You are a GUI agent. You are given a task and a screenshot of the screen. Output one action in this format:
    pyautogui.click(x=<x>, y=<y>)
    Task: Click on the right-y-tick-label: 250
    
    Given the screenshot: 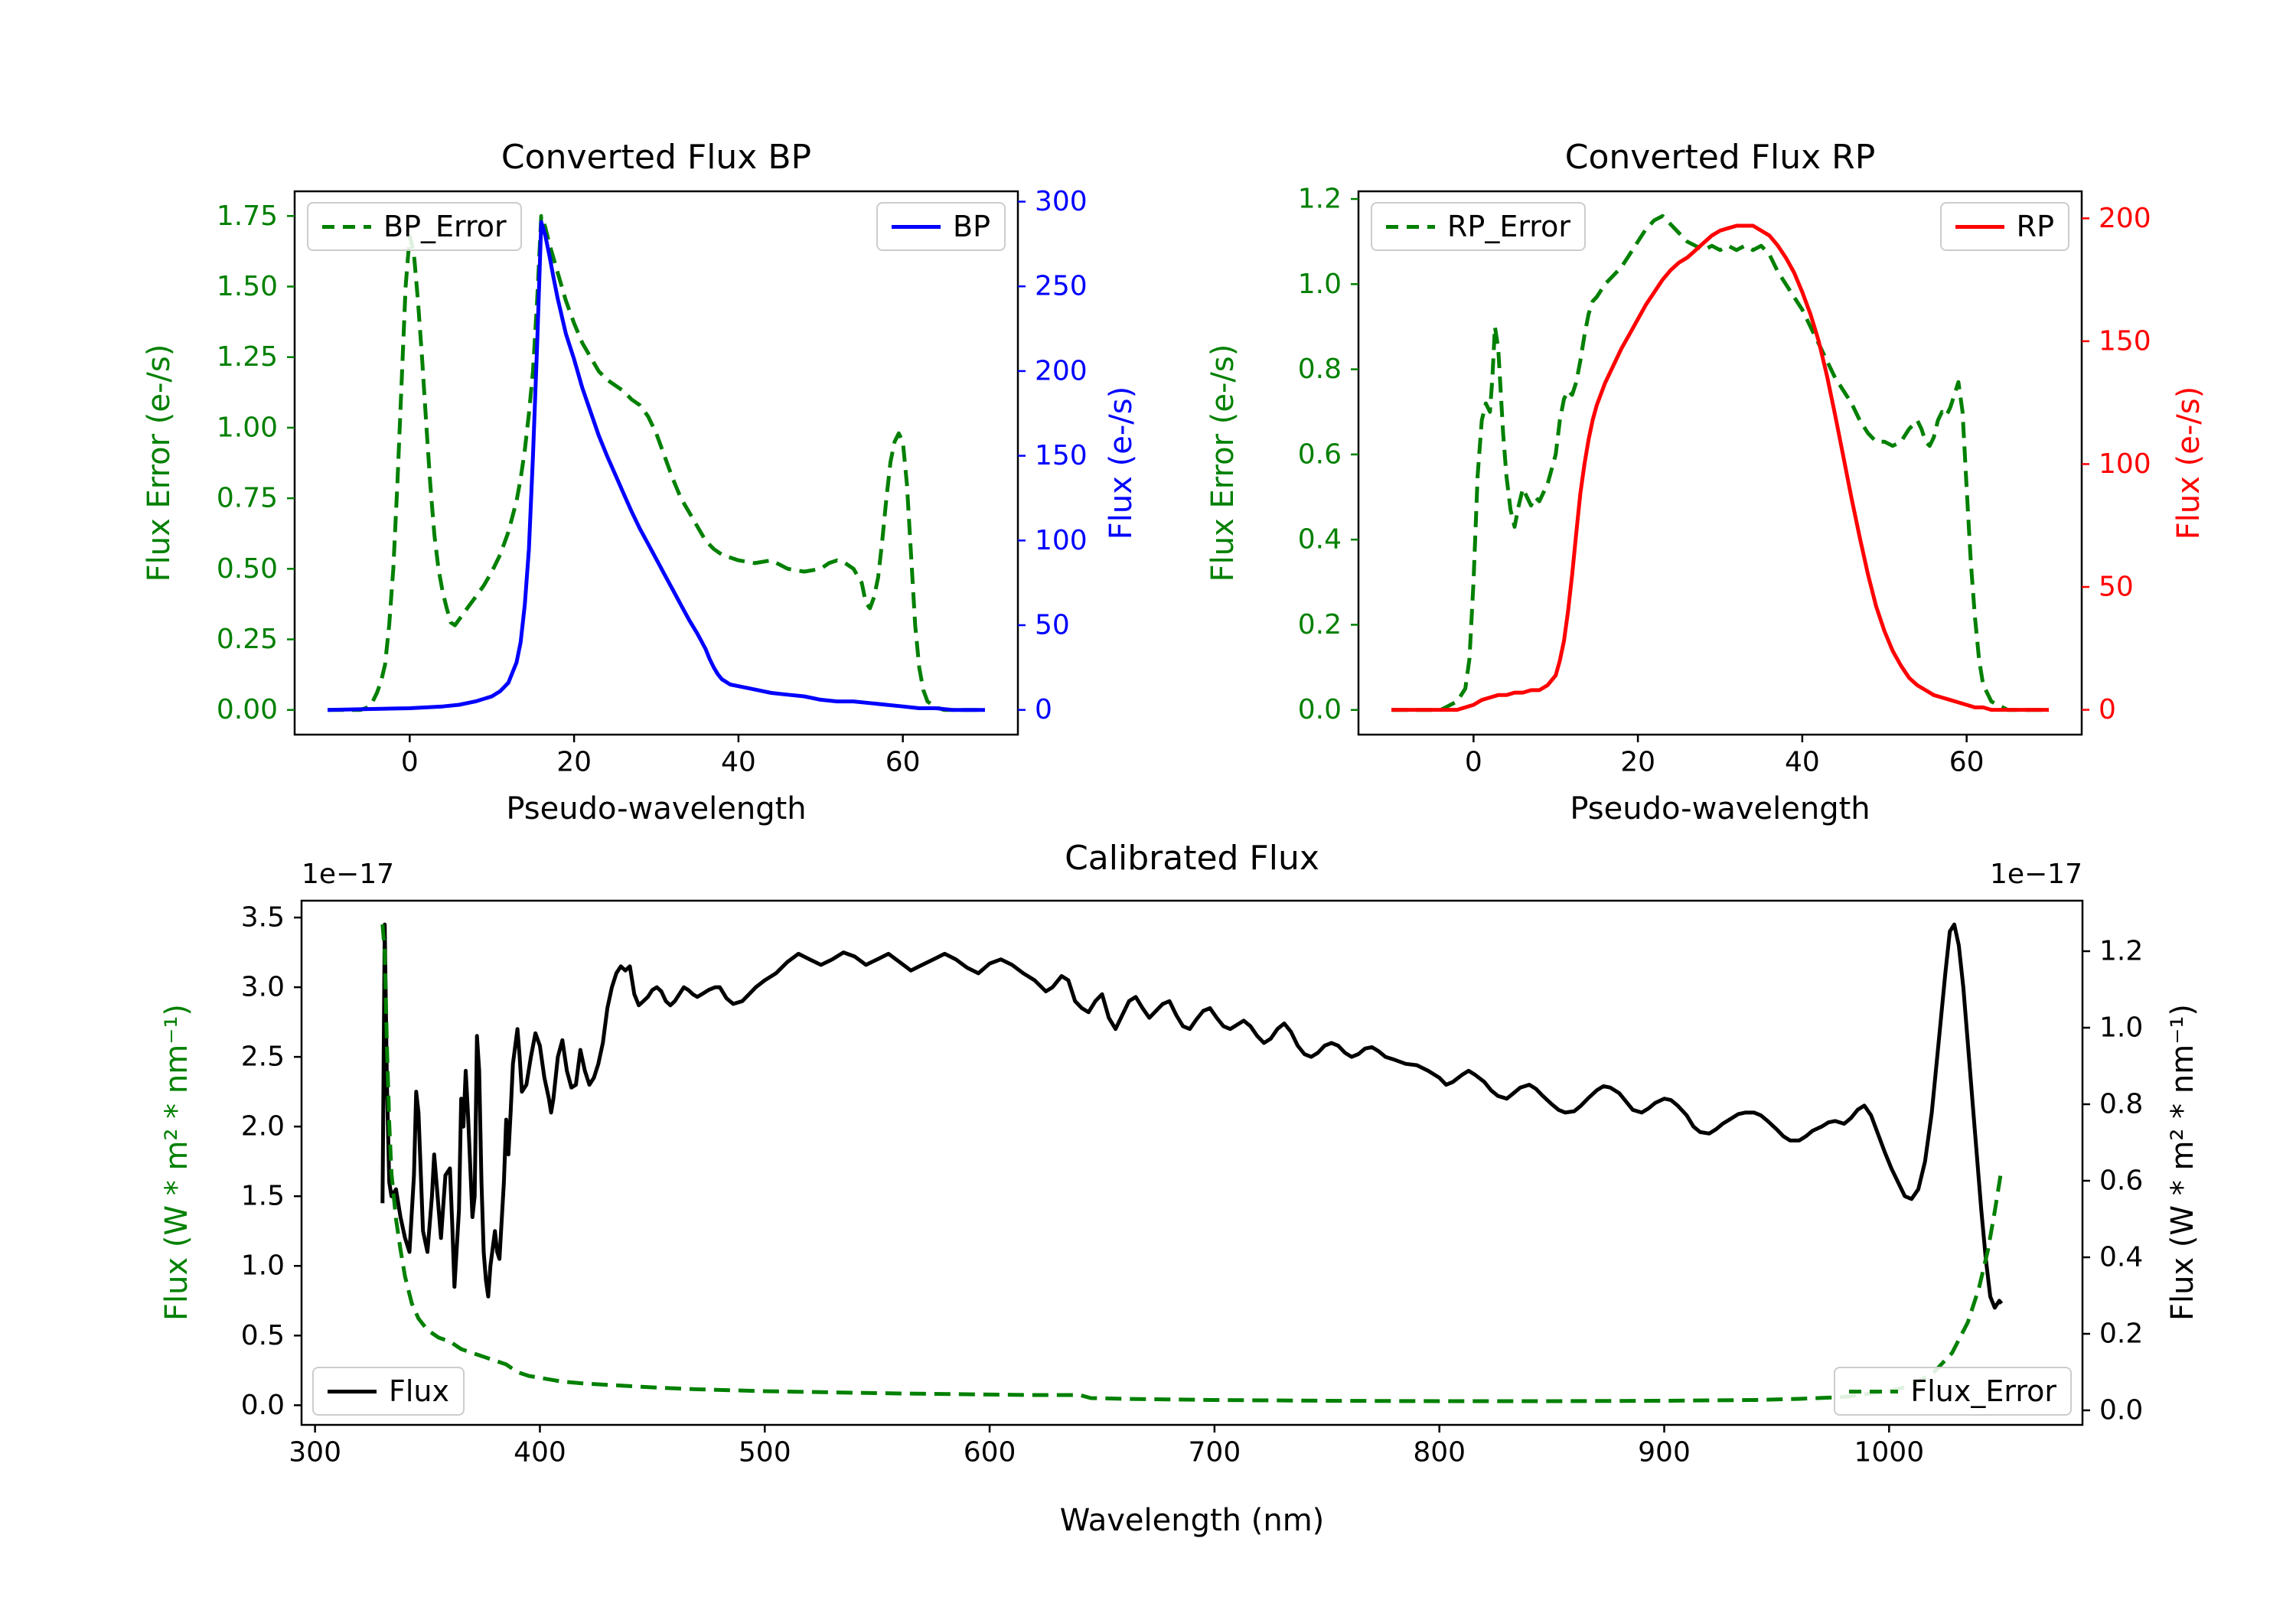 What is the action you would take?
    pyautogui.click(x=1061, y=287)
    